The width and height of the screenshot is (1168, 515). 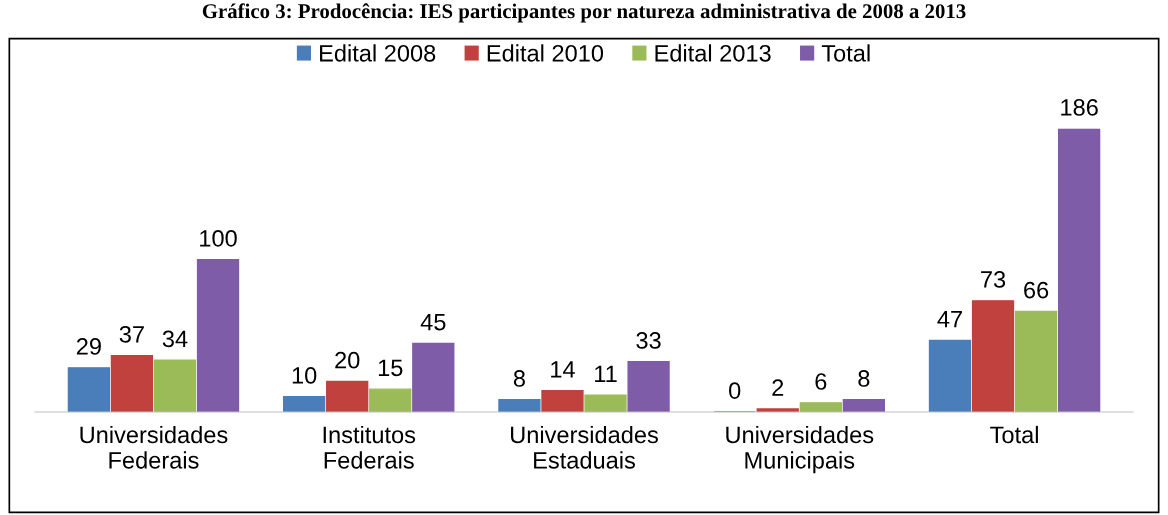 What do you see at coordinates (584, 447) in the screenshot?
I see `x-tick-label: Universidades Estaduais` at bounding box center [584, 447].